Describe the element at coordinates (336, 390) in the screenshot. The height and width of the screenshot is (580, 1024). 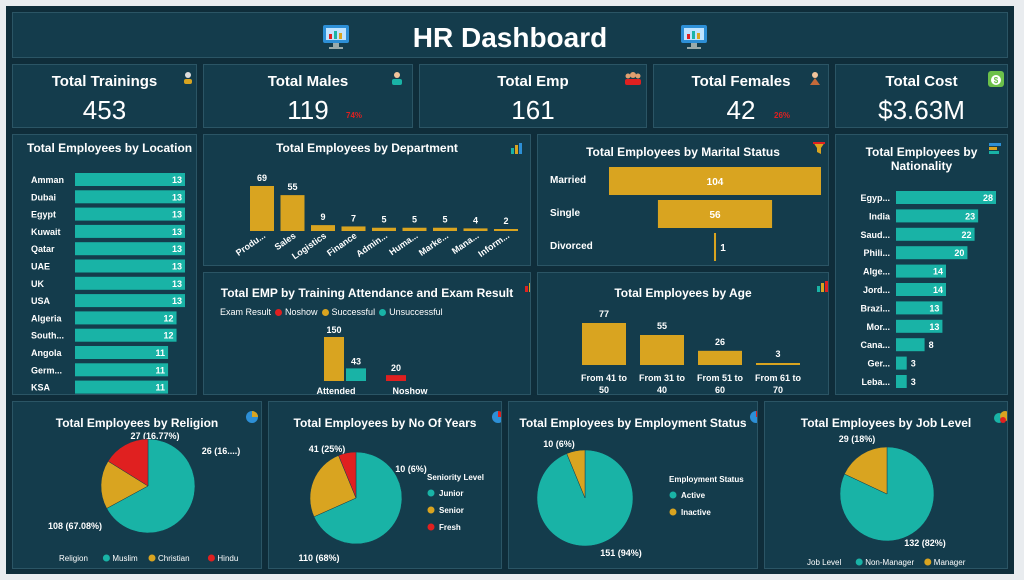
I see `category-label: Attended` at that location.